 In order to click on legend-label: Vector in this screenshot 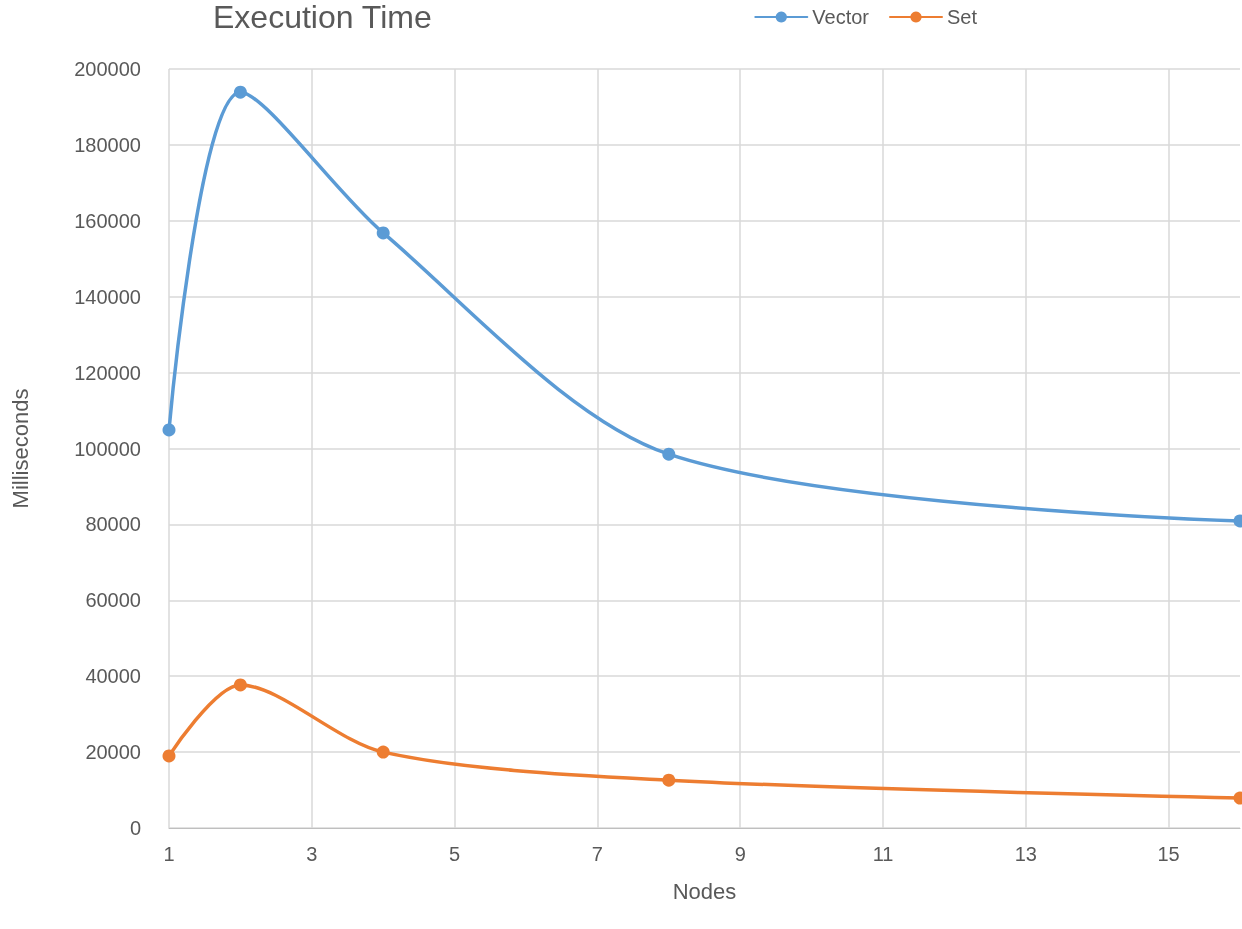, I will do `click(841, 17)`.